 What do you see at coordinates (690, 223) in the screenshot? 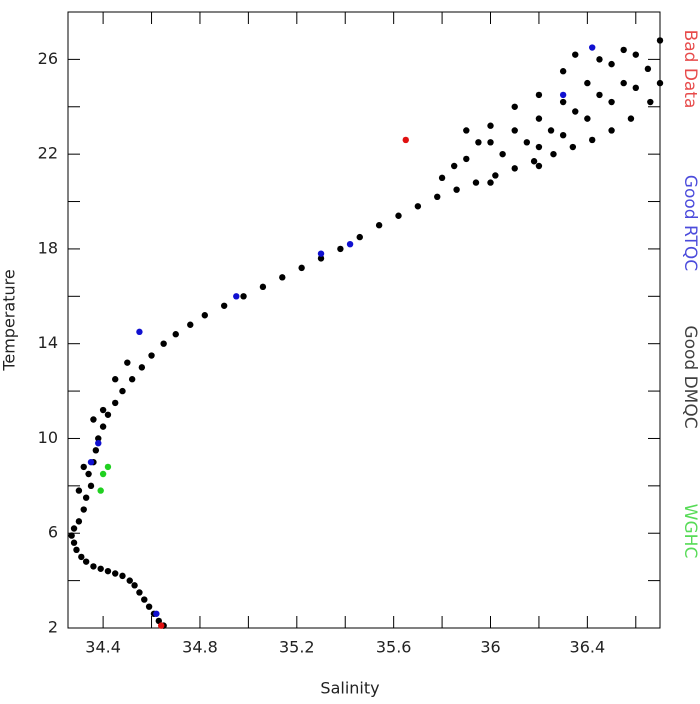
I see `legend-label: Good RTQC` at bounding box center [690, 223].